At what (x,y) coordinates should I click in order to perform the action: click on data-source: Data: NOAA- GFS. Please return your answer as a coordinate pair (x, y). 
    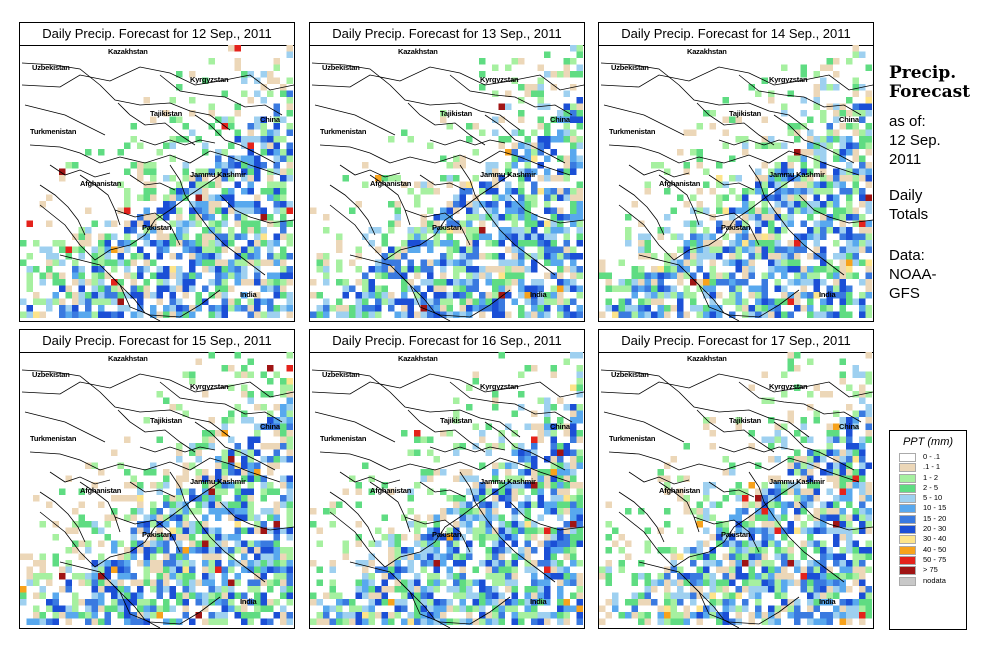
    Looking at the image, I should click on (913, 274).